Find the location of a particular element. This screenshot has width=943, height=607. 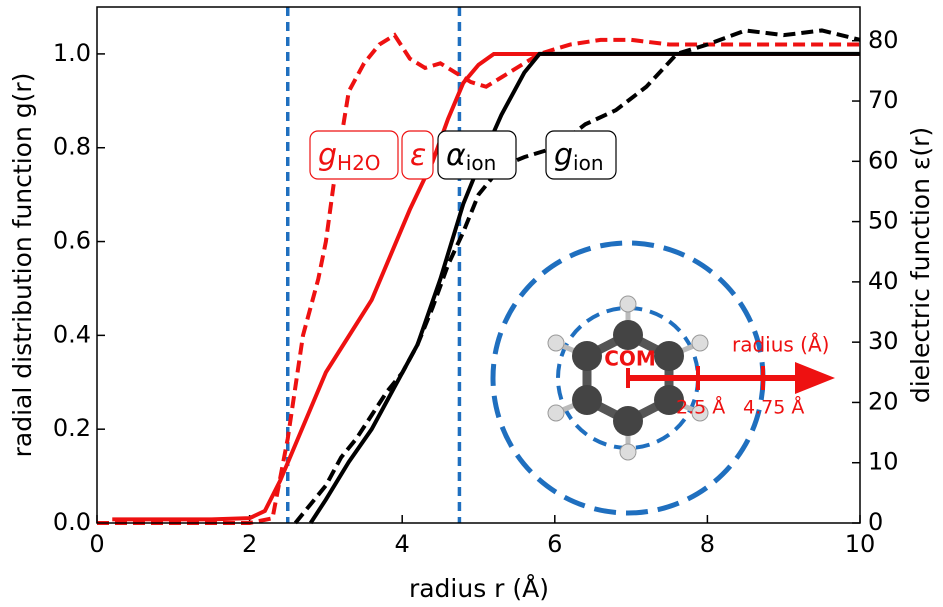

inner-radius-label: 2.5 Å is located at coordinates (700, 407).